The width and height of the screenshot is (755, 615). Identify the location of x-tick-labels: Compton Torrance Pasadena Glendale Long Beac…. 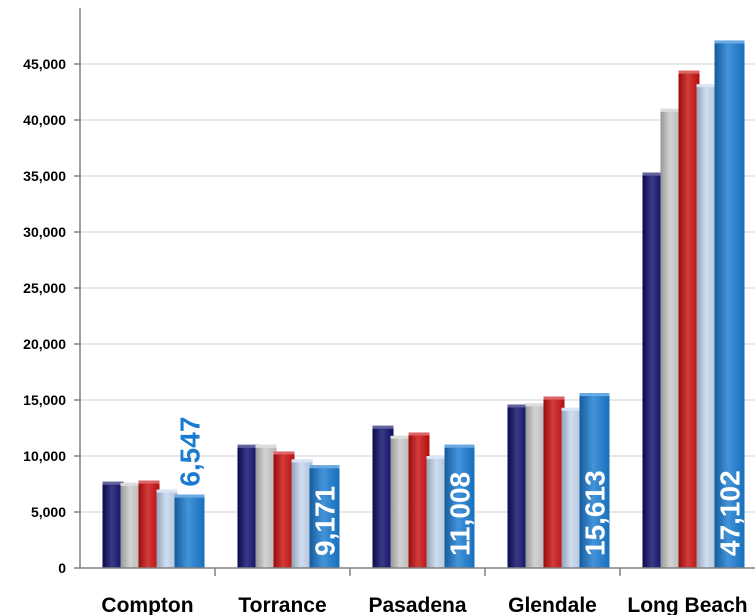
(424, 604).